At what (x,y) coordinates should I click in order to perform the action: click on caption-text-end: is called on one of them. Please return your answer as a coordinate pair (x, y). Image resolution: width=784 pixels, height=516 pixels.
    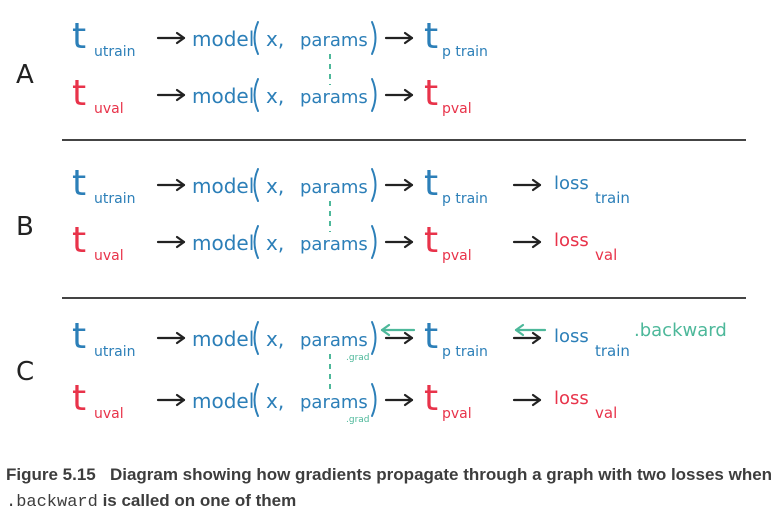
    Looking at the image, I should click on (199, 500).